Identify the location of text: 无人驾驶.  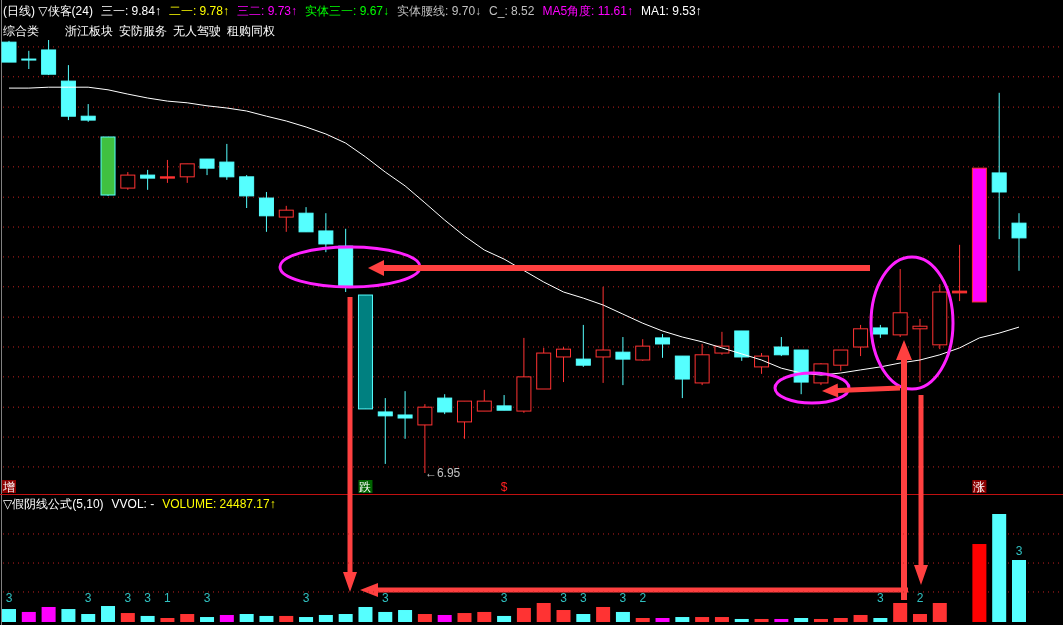
(197, 31).